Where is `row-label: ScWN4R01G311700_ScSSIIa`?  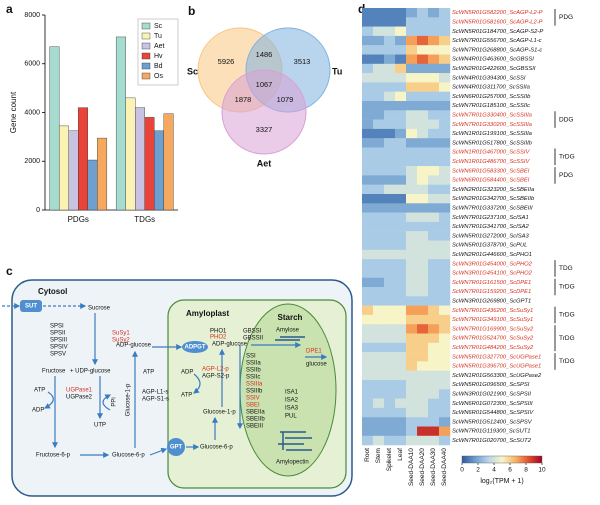
row-label: ScWN4R01G311700_ScSSIIa is located at coordinates (491, 88).